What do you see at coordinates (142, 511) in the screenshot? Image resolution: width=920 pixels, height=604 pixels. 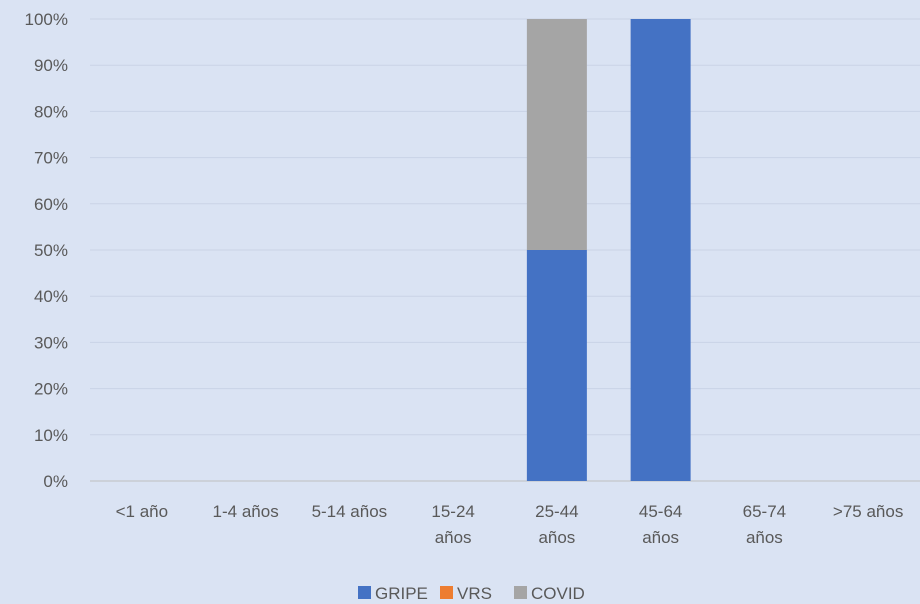 I see `x-tick-label: <1 año` at bounding box center [142, 511].